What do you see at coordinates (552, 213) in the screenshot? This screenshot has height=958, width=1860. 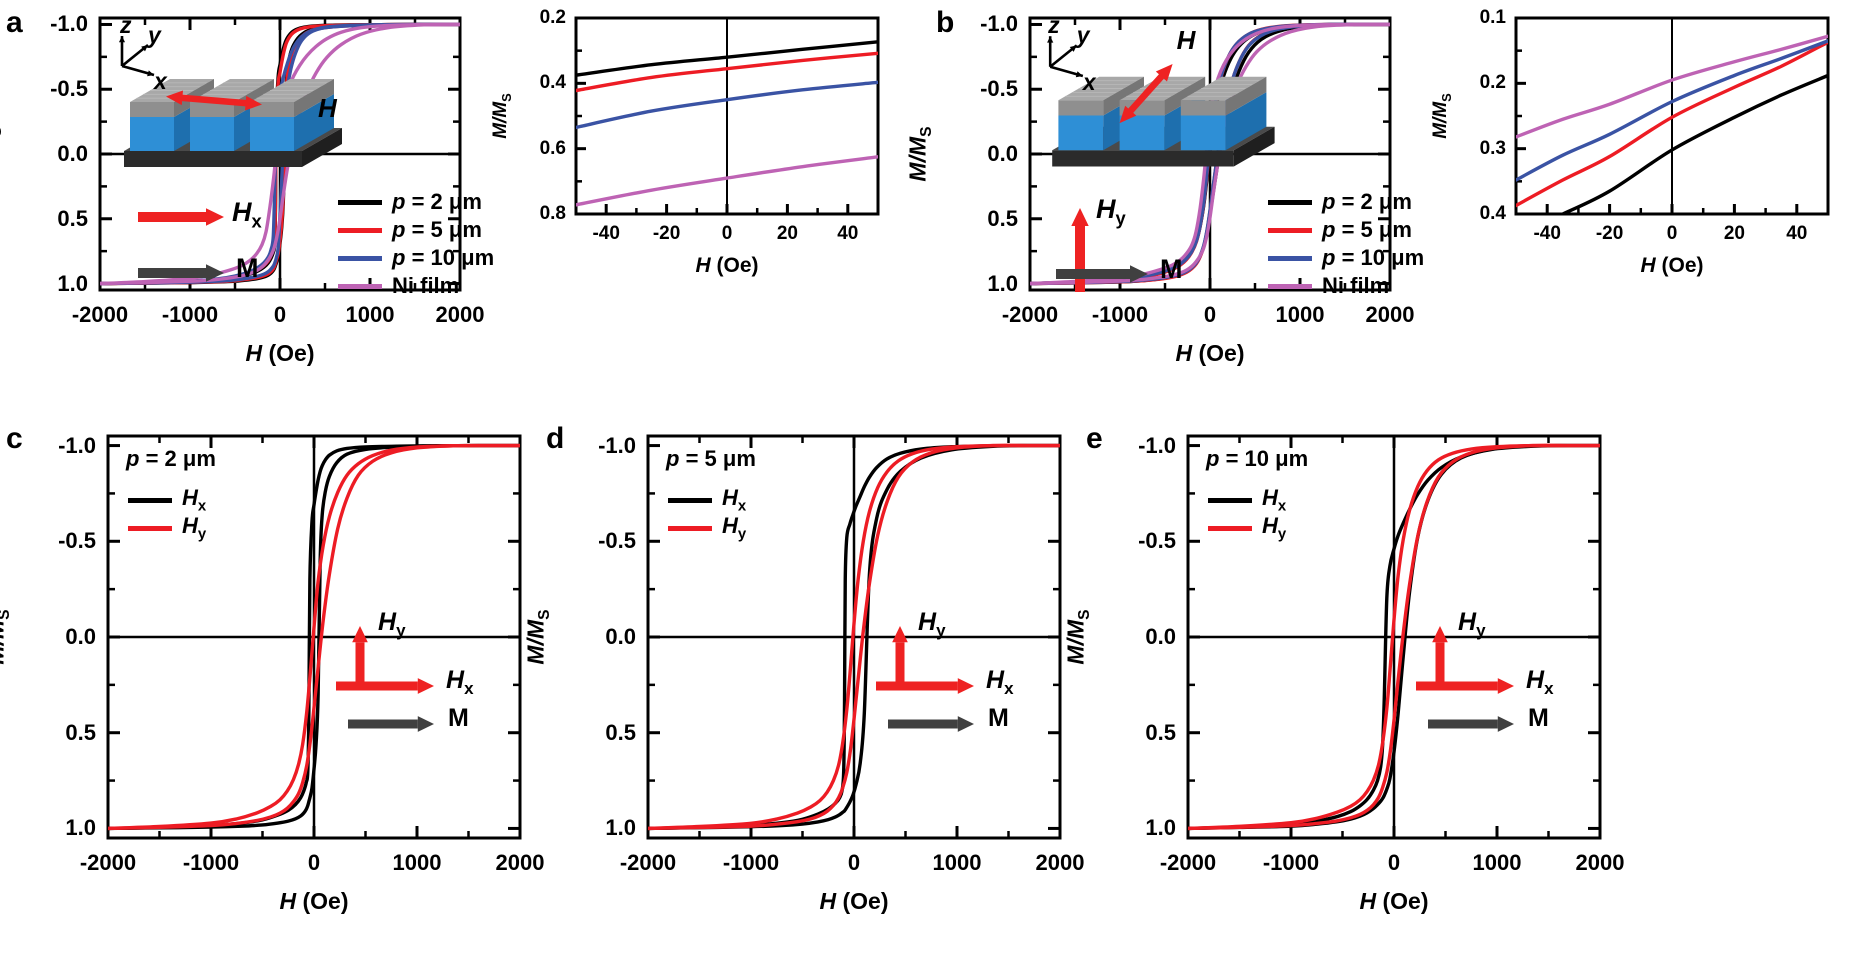 I see `inset-ytick-a_inset-0: 0.8` at bounding box center [552, 213].